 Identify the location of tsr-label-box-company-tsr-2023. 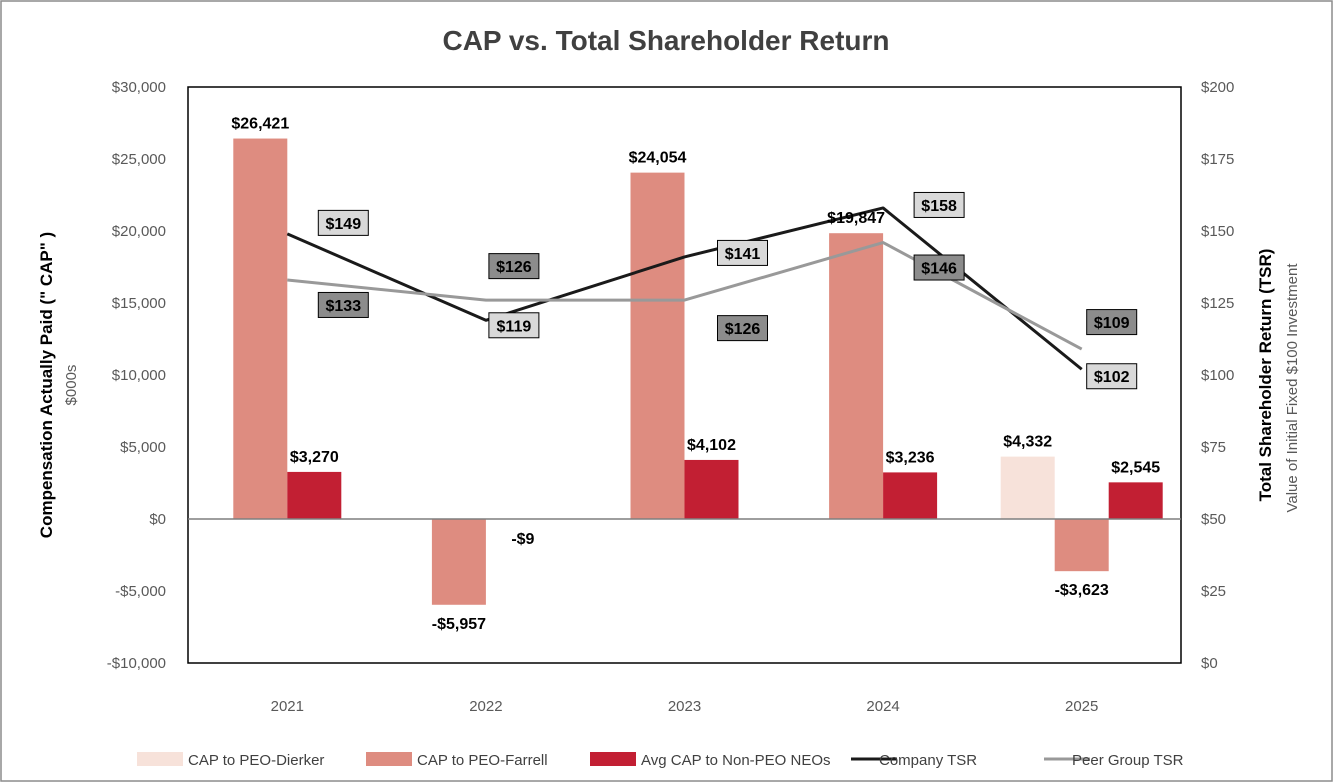
(742, 252).